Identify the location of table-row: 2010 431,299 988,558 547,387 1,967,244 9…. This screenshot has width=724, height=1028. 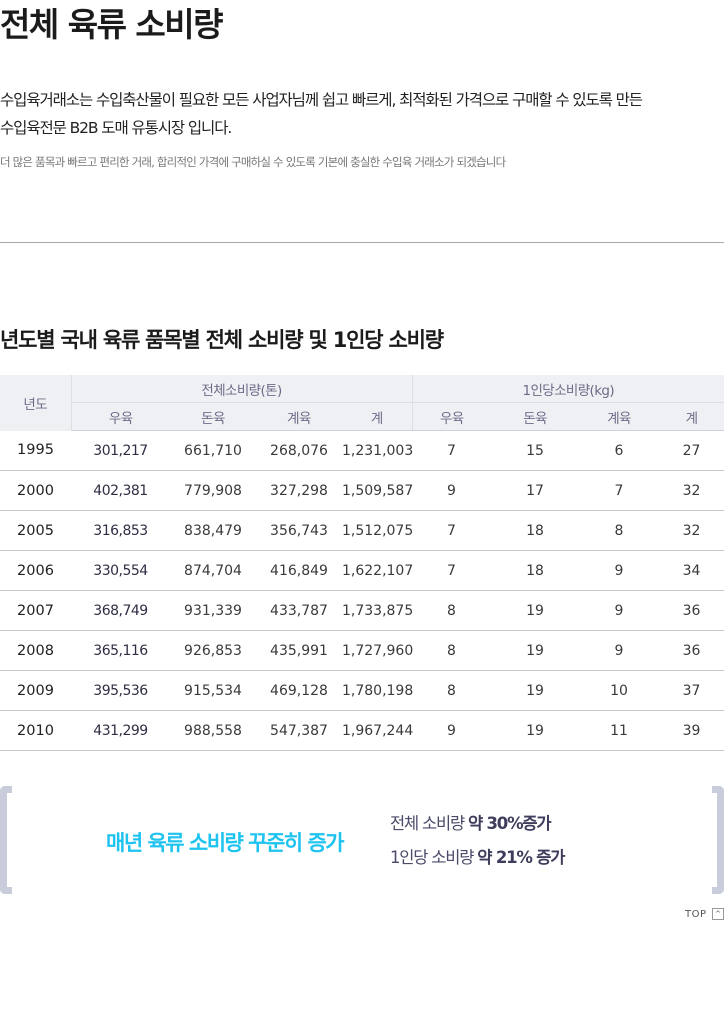
(362, 730).